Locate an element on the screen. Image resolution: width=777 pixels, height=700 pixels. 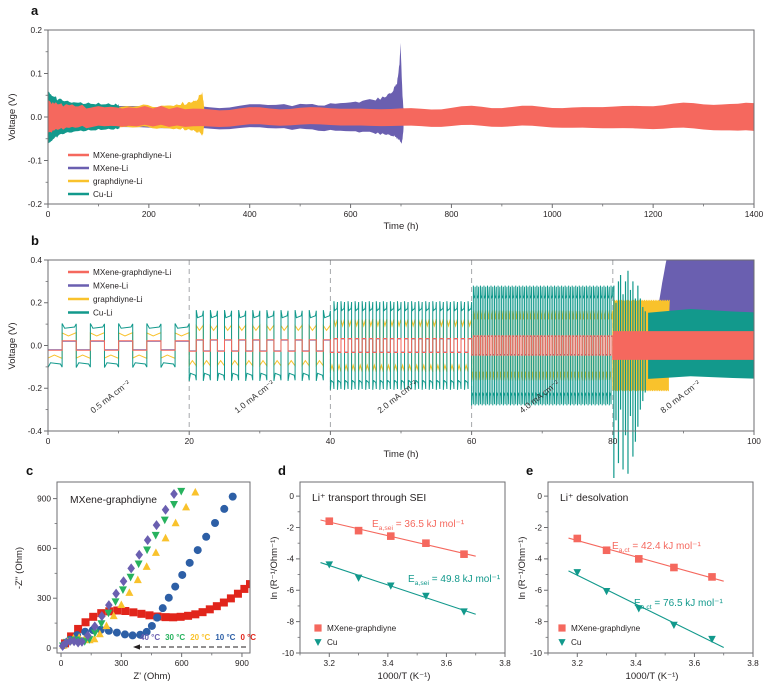
activation-energy-annotation: Ea,ct = 76.5 kJ mol⁻¹ is located at coordinates (678, 604).